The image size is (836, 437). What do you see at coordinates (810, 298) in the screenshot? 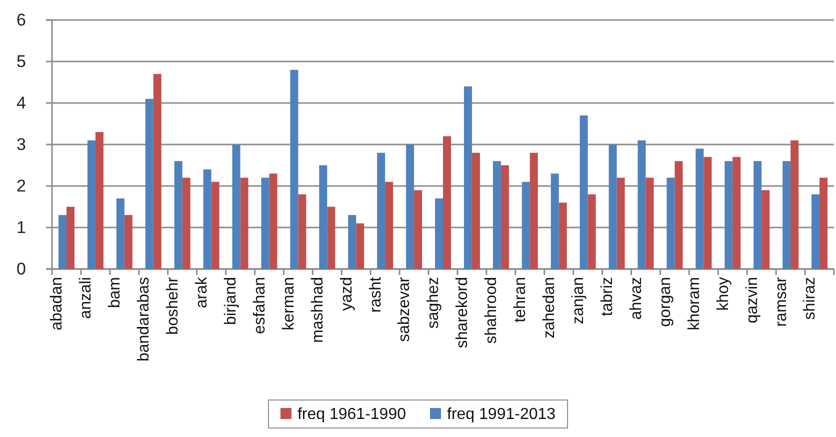
I see `x-tick-label: shiraz` at bounding box center [810, 298].